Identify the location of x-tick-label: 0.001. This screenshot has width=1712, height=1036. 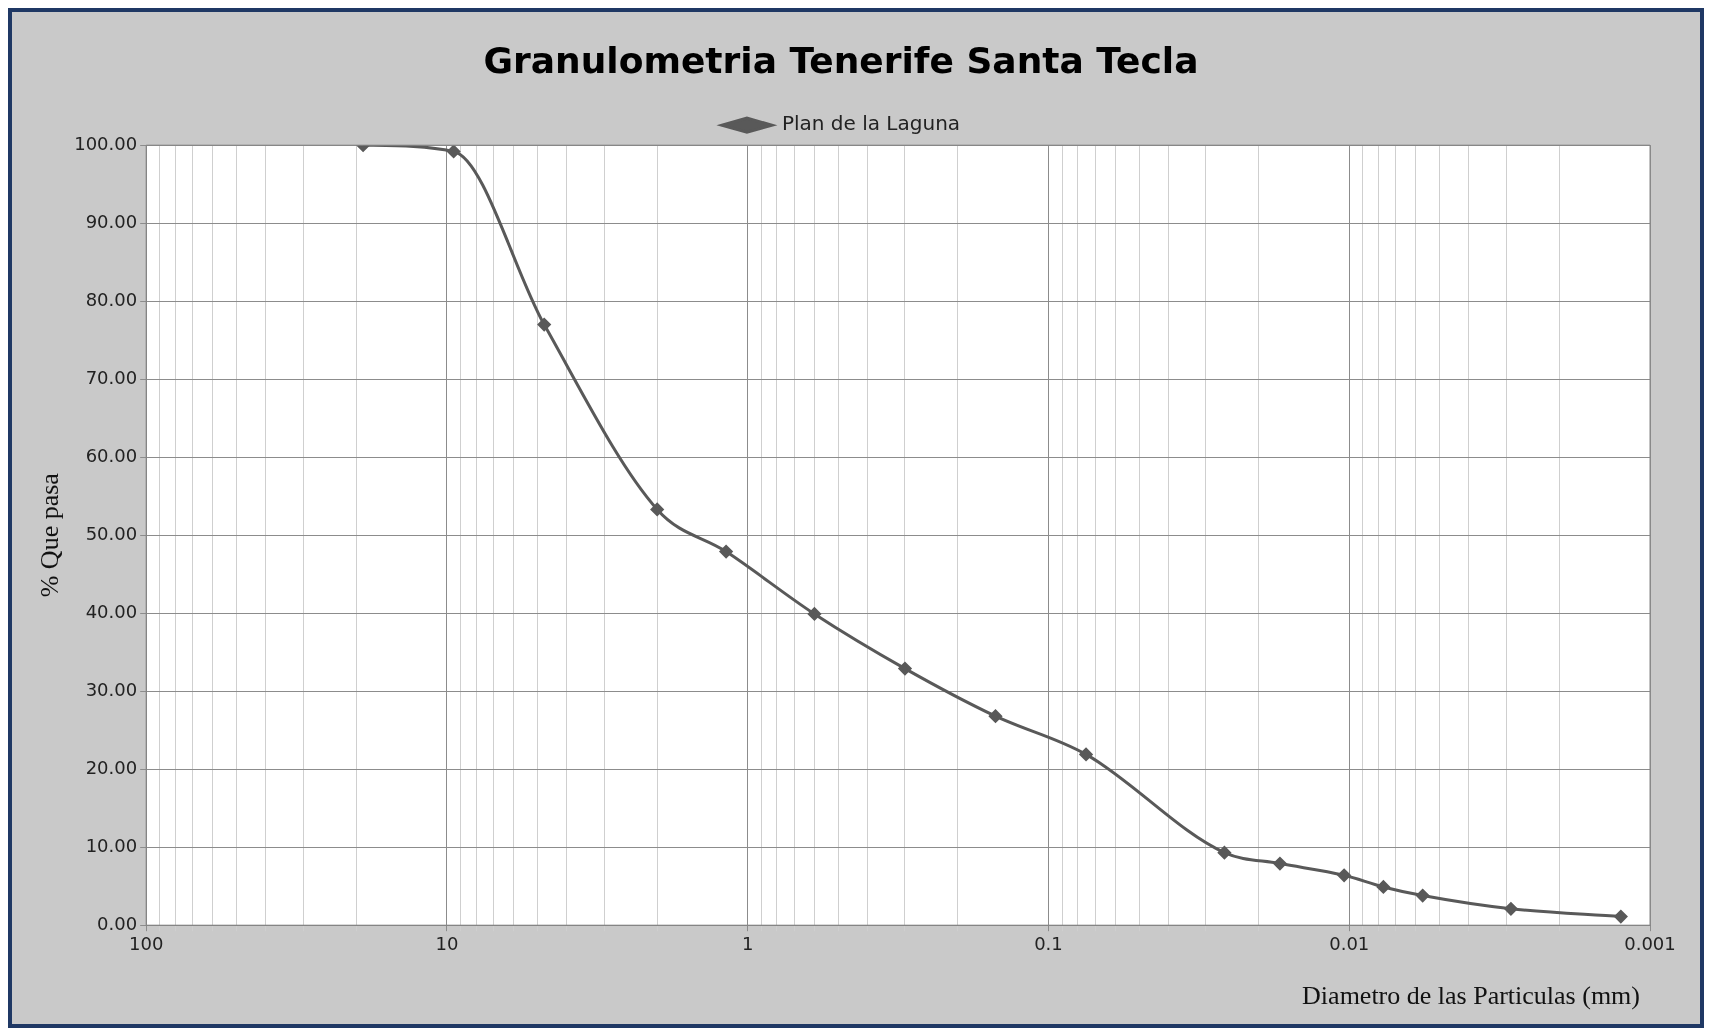
(1650, 943).